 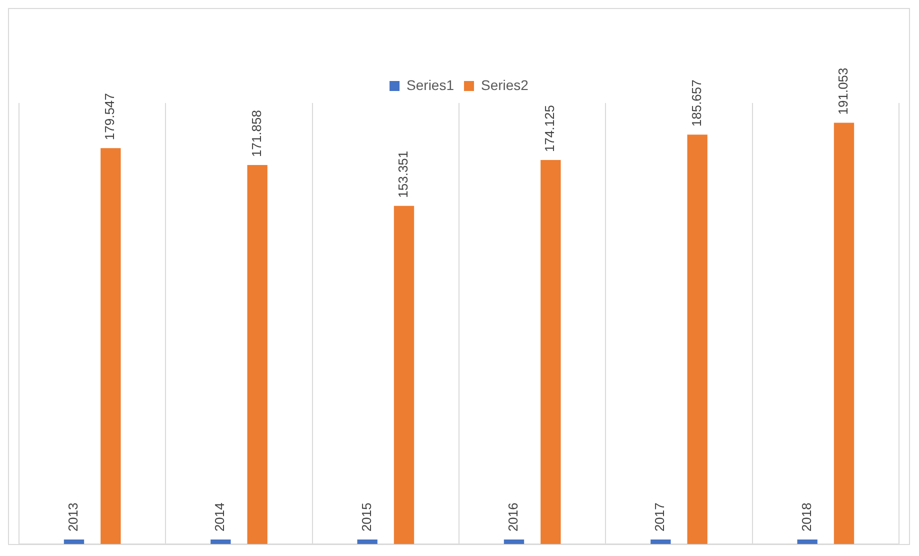 What do you see at coordinates (513, 517) in the screenshot?
I see `data-label: 2016` at bounding box center [513, 517].